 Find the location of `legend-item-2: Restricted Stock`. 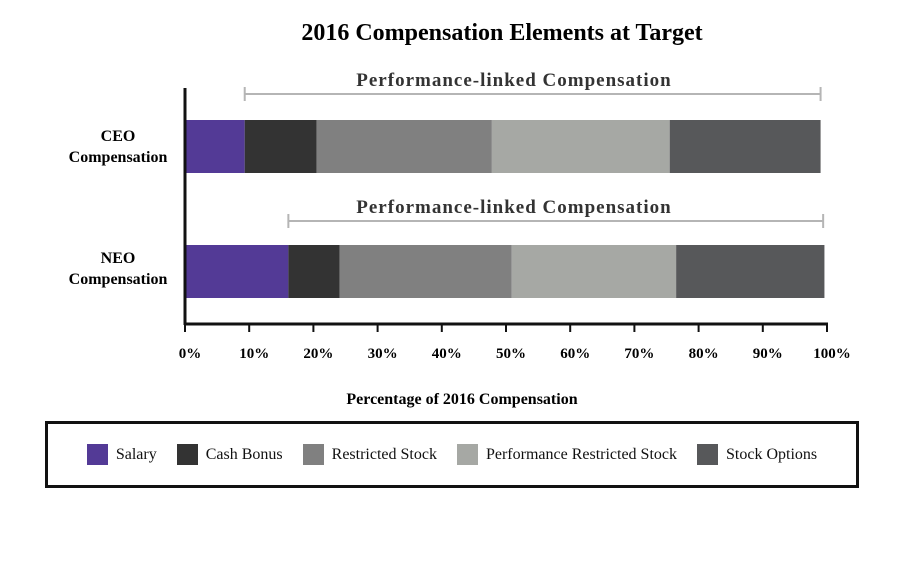

legend-item-2: Restricted Stock is located at coordinates (369, 454).